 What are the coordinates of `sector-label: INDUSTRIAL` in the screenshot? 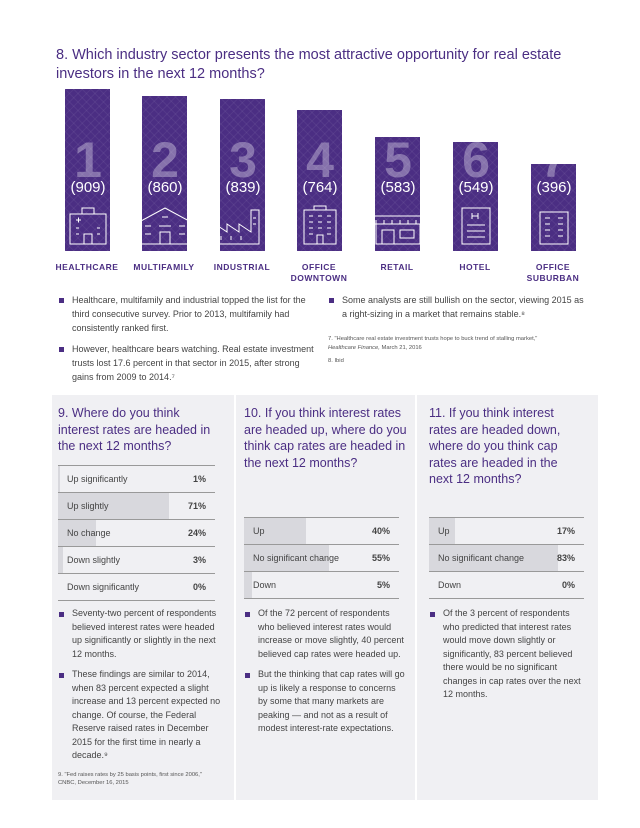 It's located at (242, 267).